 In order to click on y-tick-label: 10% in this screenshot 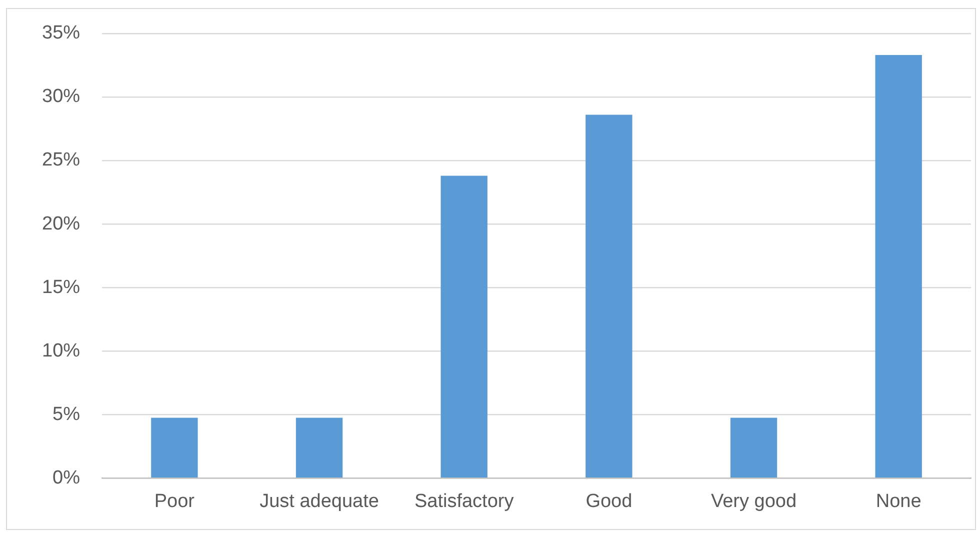, I will do `click(61, 351)`.